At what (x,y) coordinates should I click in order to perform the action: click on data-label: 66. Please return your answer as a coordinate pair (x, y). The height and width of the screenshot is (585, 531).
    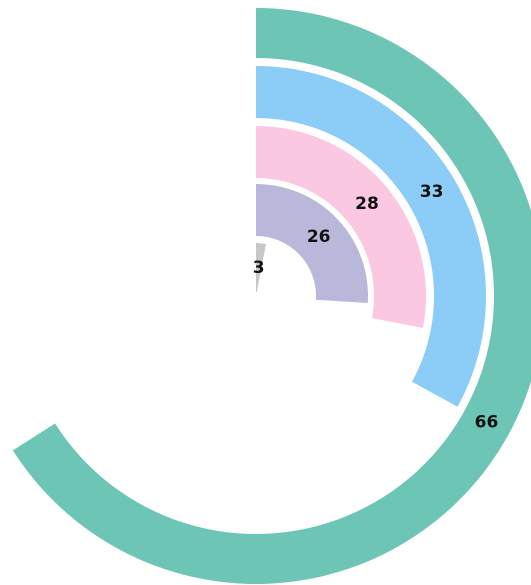
    Looking at the image, I should click on (487, 423).